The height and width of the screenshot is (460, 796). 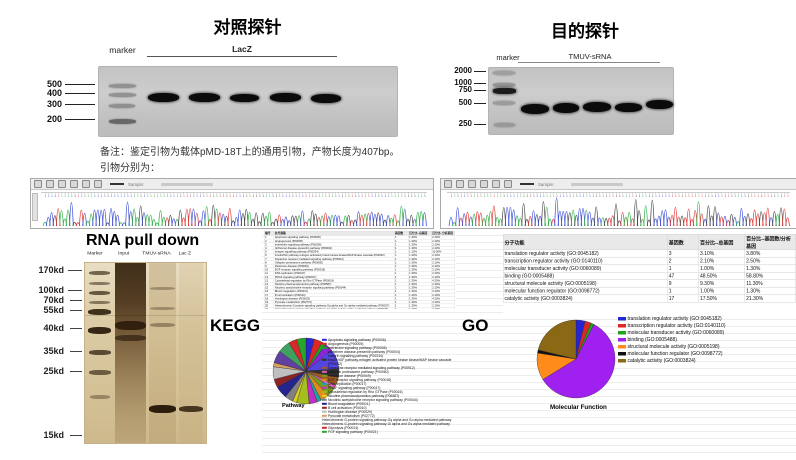 What do you see at coordinates (35, 207) in the screenshot?
I see `trace-scrollbar` at bounding box center [35, 207].